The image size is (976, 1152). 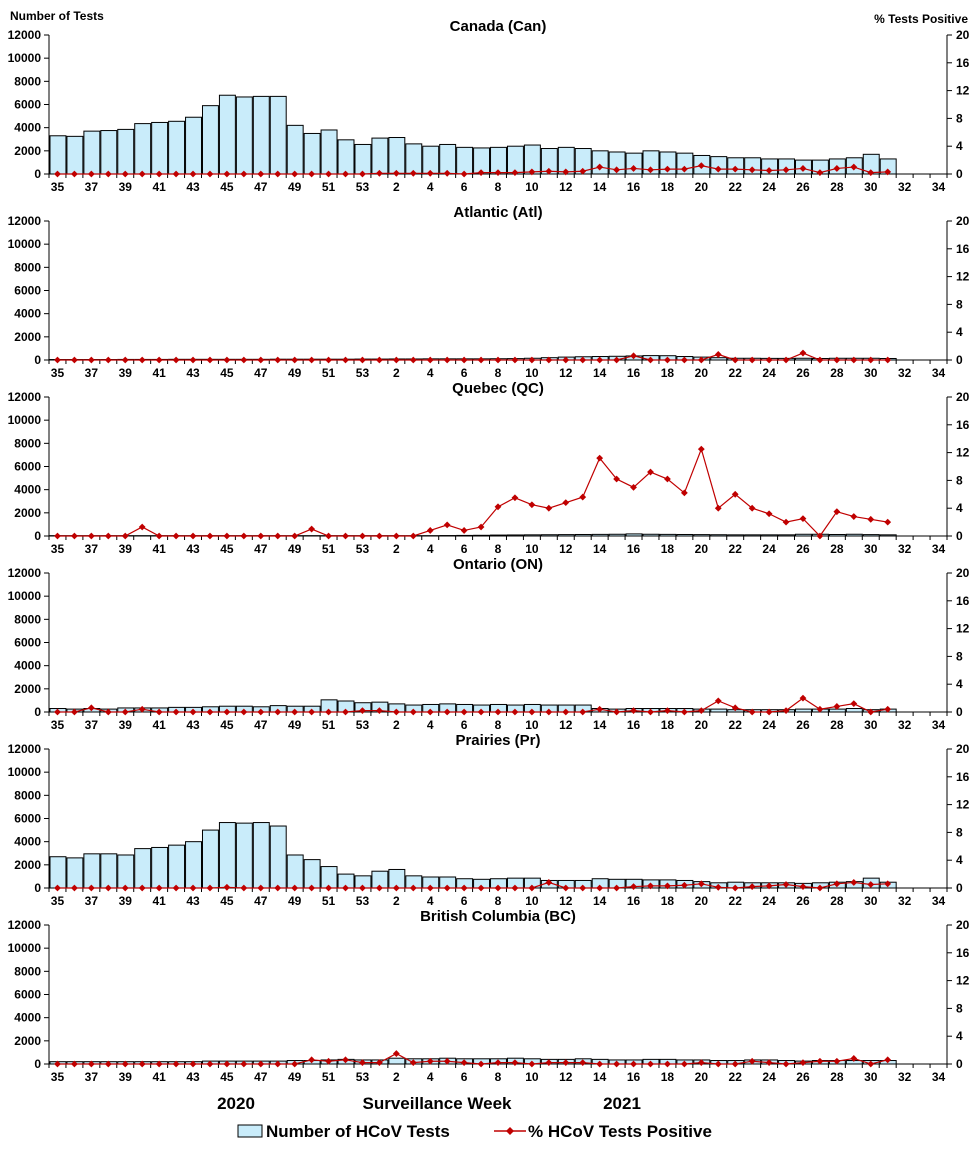 What do you see at coordinates (769, 549) in the screenshot?
I see `x-tick-label: 24` at bounding box center [769, 549].